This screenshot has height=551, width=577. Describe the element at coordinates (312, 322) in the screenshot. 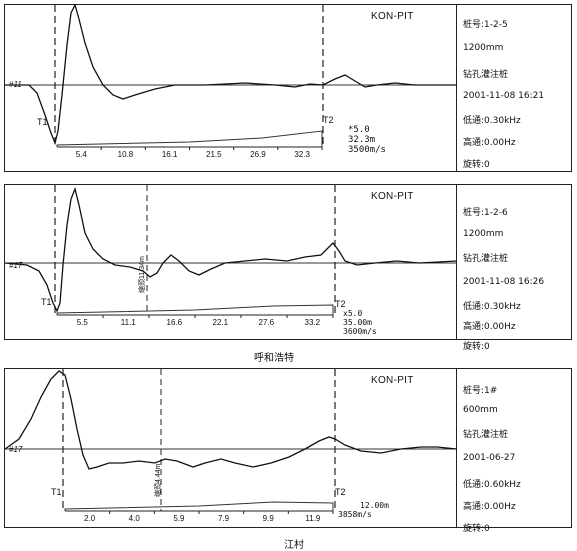

I see `x-tick-label: 33.2` at that location.